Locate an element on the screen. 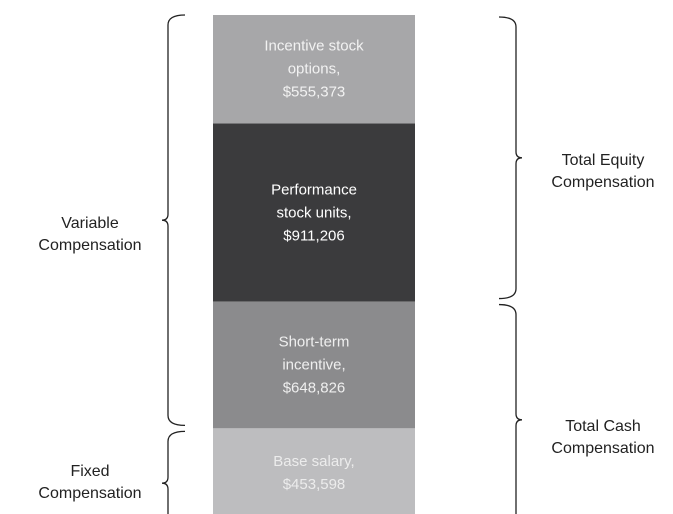 The image size is (673, 514). segment-label: Short-term incentive, $648,826 is located at coordinates (314, 364).